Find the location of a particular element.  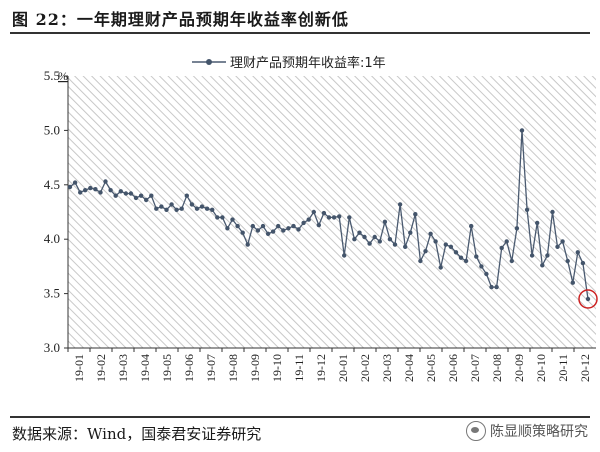

y-tick-label: 5.0 is located at coordinates (52, 129).